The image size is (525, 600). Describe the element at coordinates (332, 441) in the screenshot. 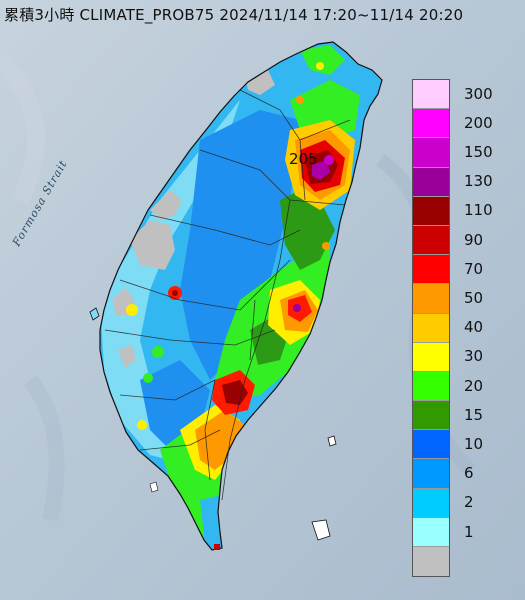

I see `green-island` at that location.